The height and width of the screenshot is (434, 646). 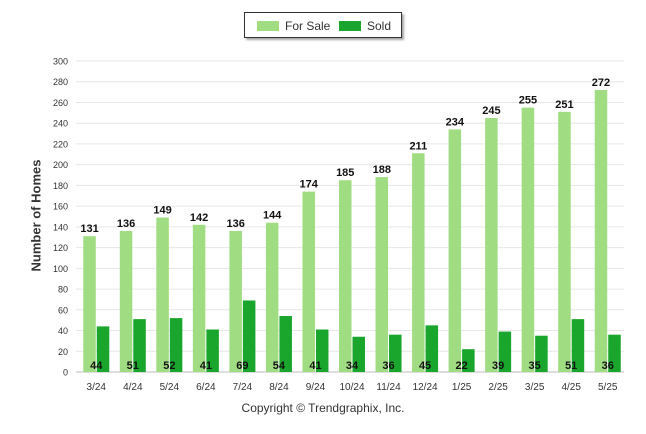 I want to click on data-label-for-sale: 142, so click(x=199, y=218).